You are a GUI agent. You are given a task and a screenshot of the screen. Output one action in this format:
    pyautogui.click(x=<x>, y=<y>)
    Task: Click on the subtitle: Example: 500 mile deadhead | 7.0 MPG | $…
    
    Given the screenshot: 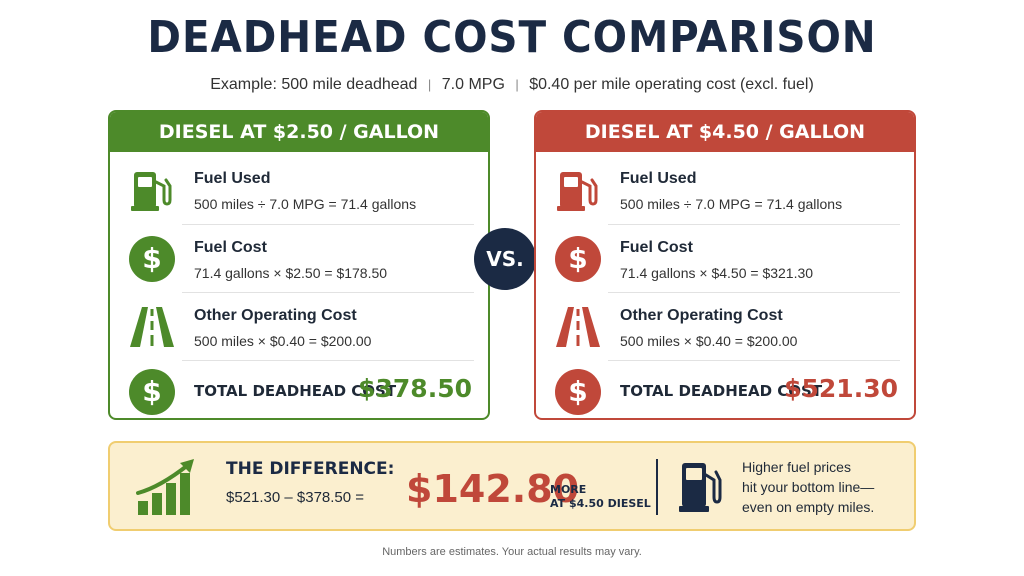 What is the action you would take?
    pyautogui.click(x=512, y=85)
    